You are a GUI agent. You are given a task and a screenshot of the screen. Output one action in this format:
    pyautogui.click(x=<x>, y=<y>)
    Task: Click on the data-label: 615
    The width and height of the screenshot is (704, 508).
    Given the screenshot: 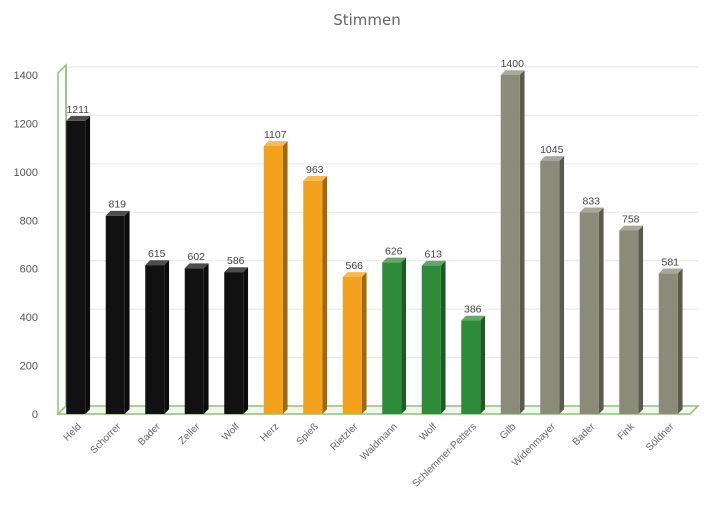 What is the action you would take?
    pyautogui.click(x=157, y=254)
    